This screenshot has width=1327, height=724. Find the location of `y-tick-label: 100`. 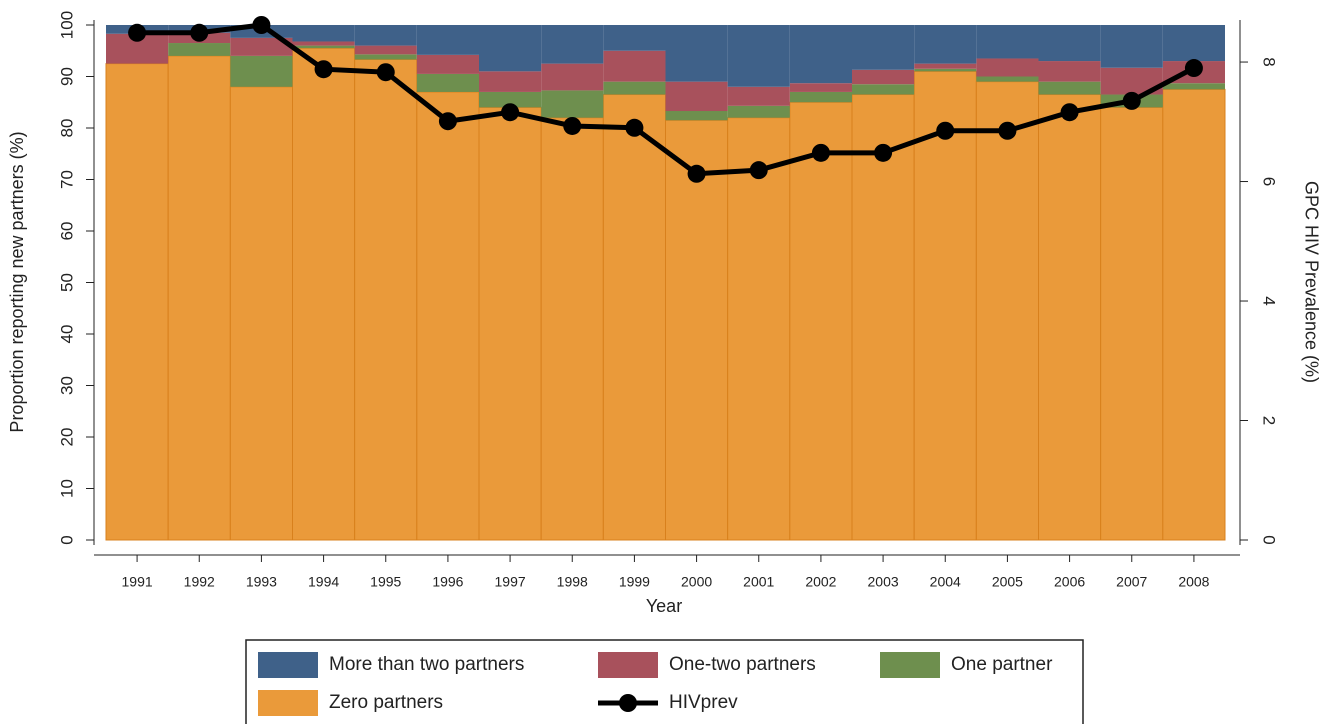

y-tick-label: 100 is located at coordinates (66, 25).